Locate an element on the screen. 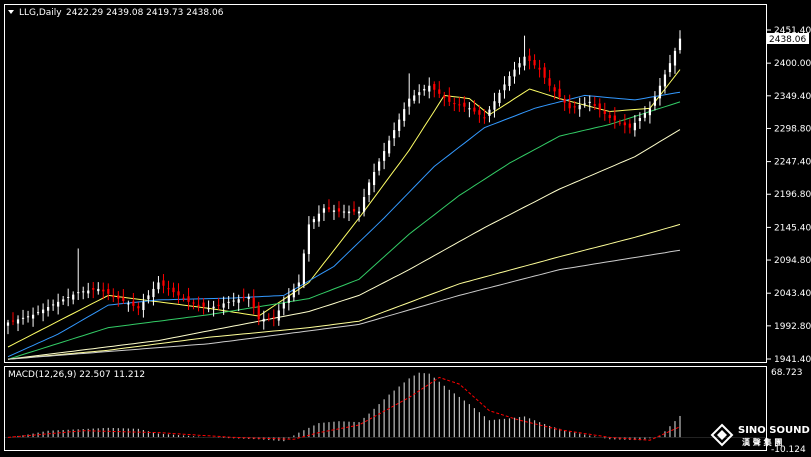  diamond-logo-icon is located at coordinates (722, 435).